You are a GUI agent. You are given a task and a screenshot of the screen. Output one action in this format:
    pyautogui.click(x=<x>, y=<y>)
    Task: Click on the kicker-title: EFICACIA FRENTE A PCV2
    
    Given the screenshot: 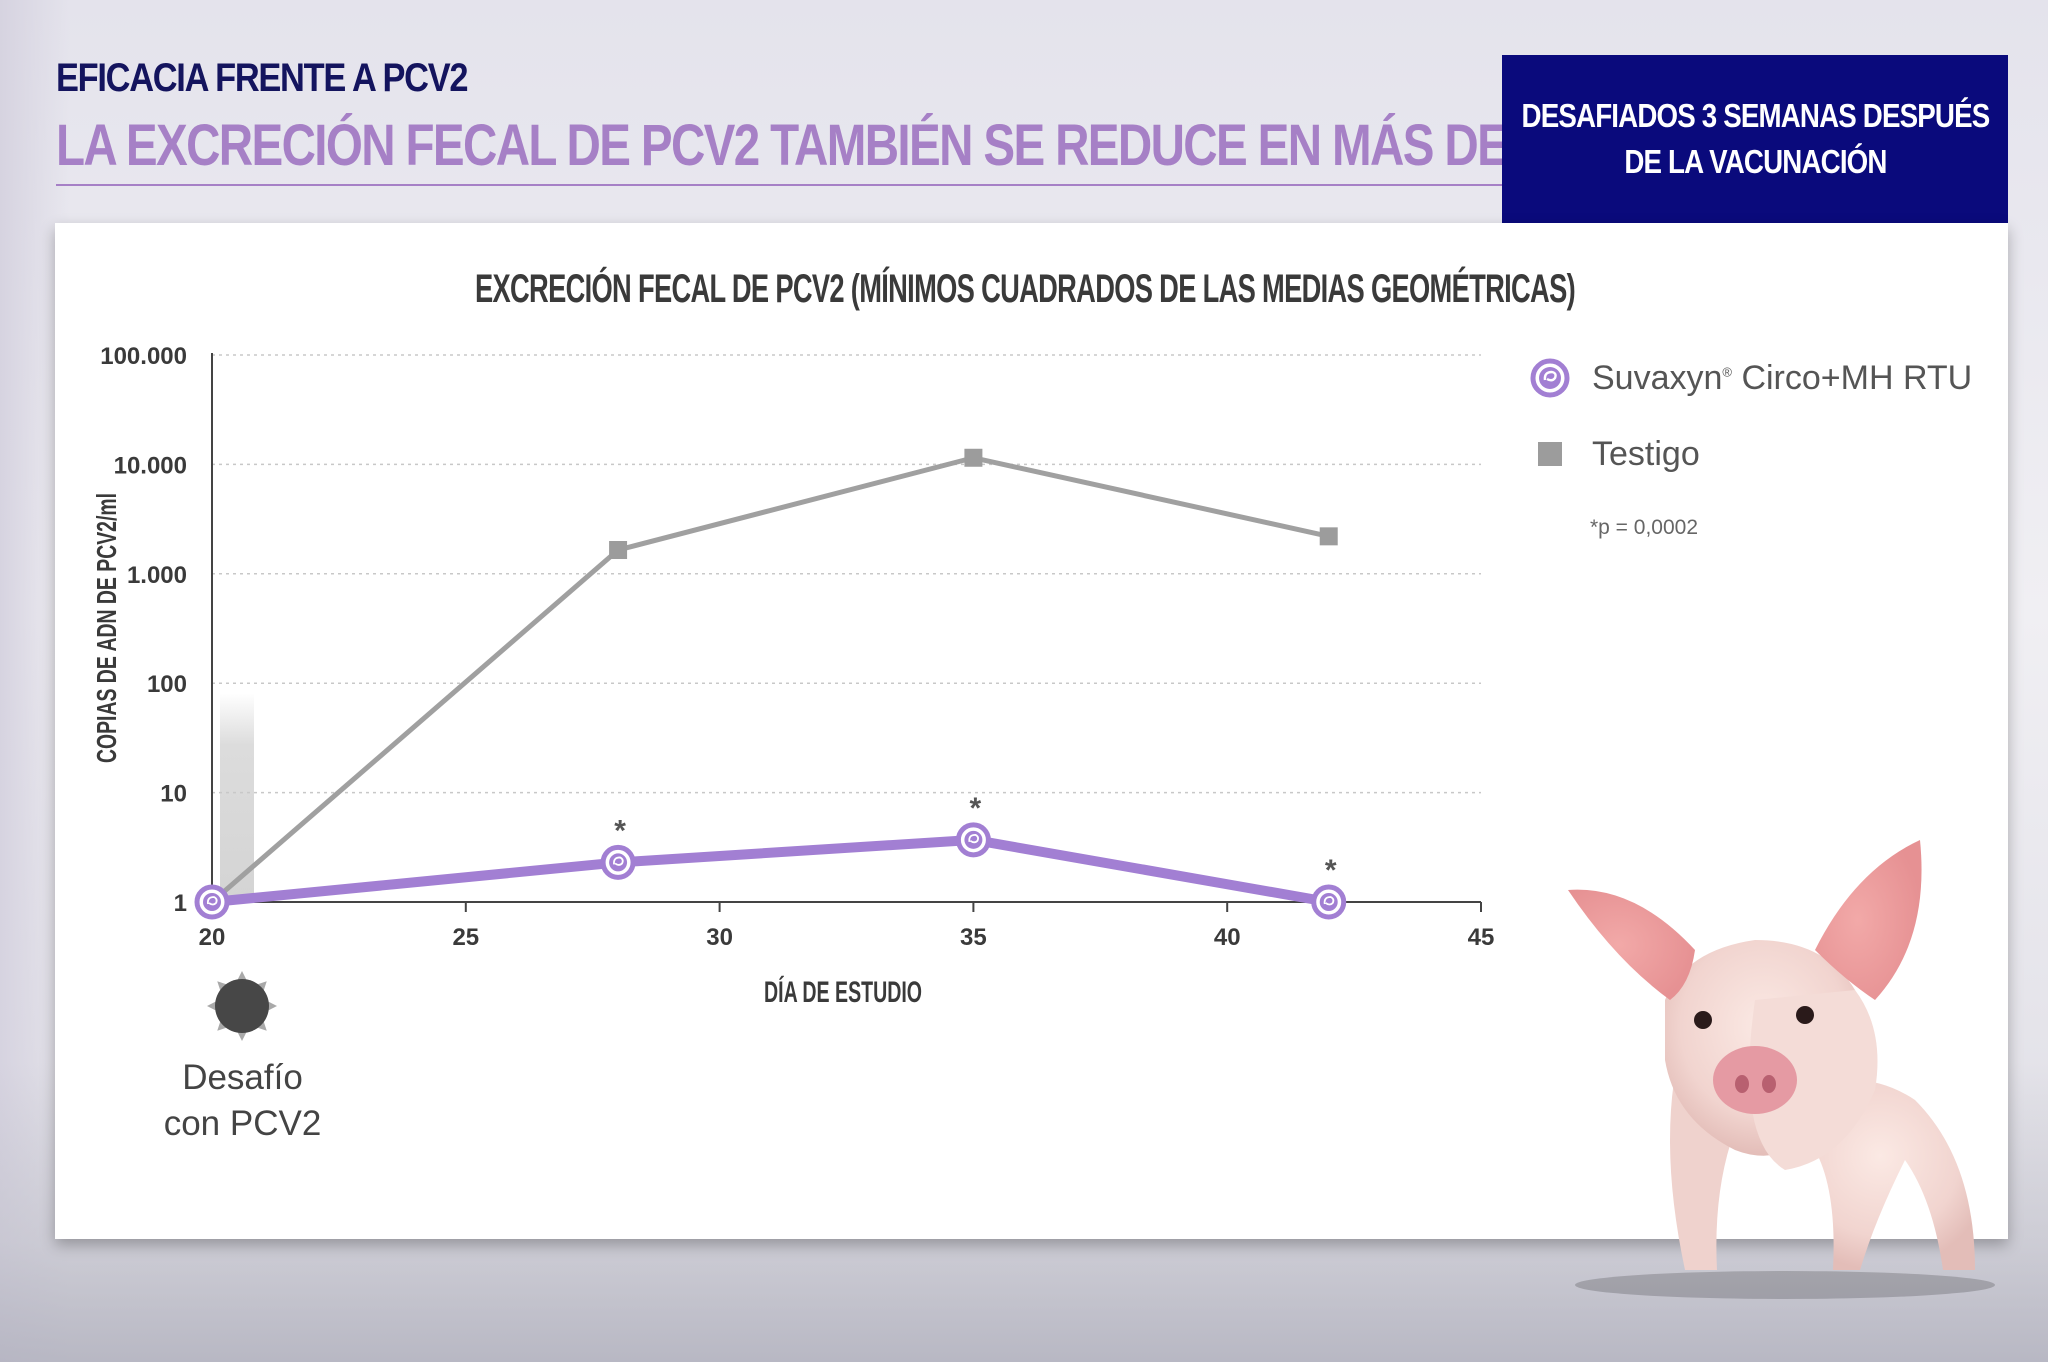 What is the action you would take?
    pyautogui.click(x=262, y=78)
    